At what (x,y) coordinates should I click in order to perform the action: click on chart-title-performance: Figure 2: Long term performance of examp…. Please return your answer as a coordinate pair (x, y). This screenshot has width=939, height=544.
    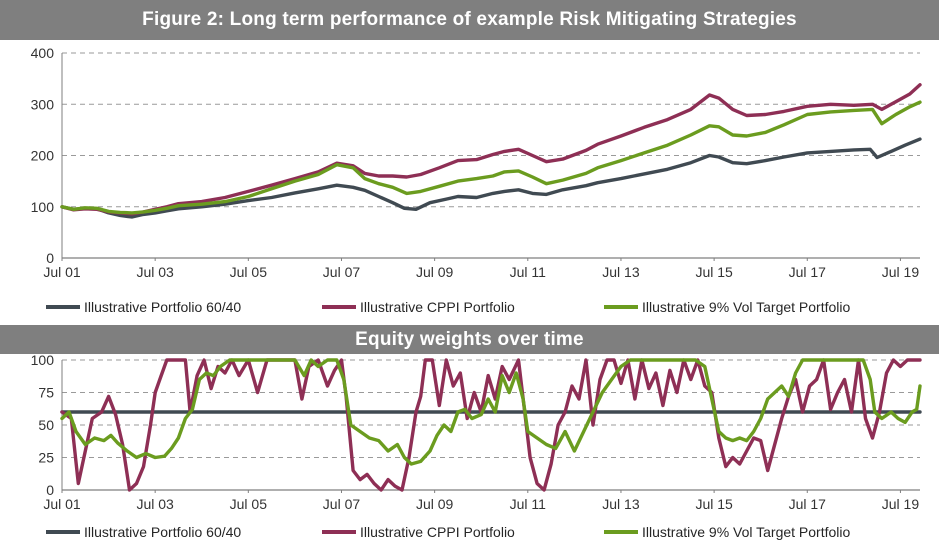
    Looking at the image, I should click on (469, 20).